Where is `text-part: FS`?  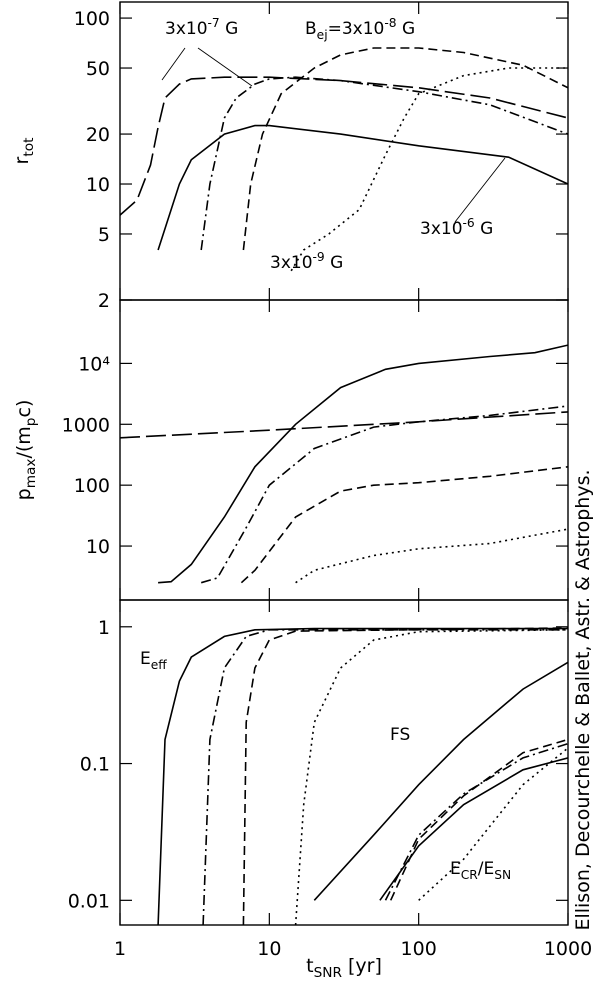
text-part: FS is located at coordinates (400, 735).